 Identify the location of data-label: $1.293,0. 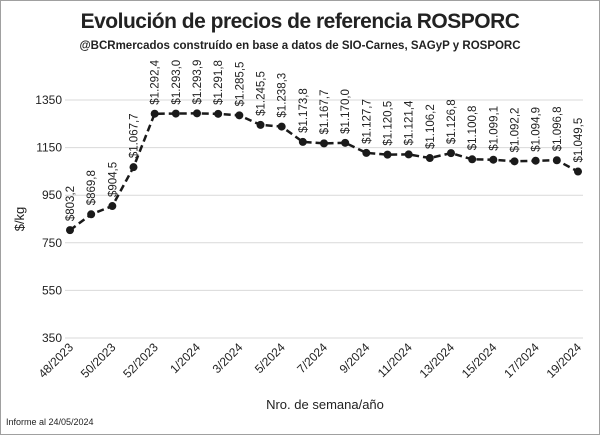
(177, 82).